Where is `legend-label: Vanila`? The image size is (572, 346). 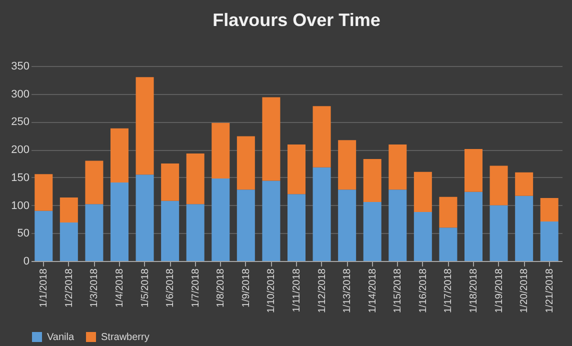
legend-label: Vanila is located at coordinates (60, 337).